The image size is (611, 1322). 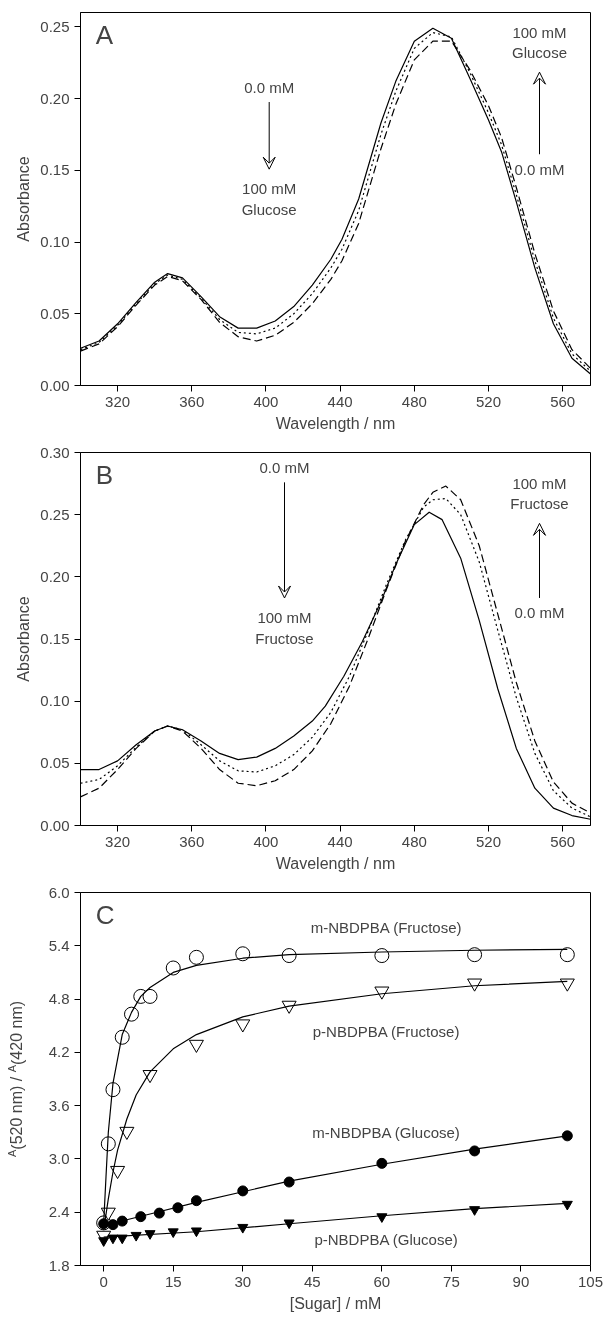 What do you see at coordinates (103, 1281) in the screenshot?
I see `x-tick-label: 0` at bounding box center [103, 1281].